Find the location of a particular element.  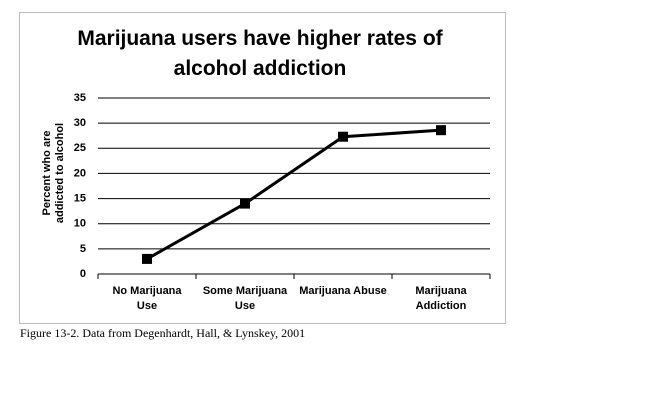

y-tick-label: 15 is located at coordinates (80, 198).